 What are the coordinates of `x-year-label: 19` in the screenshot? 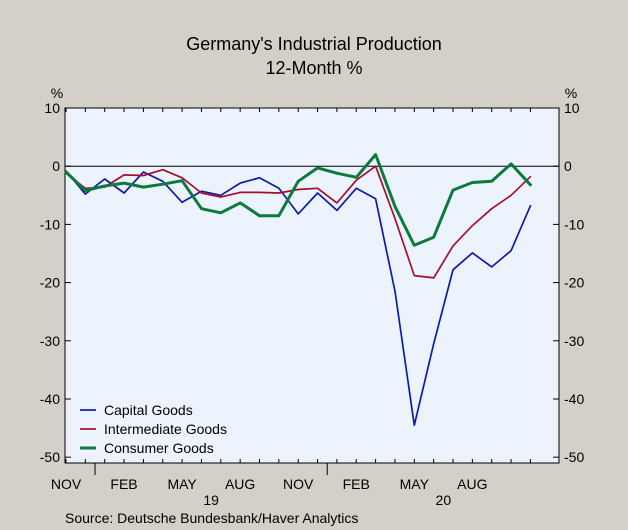 It's located at (211, 500).